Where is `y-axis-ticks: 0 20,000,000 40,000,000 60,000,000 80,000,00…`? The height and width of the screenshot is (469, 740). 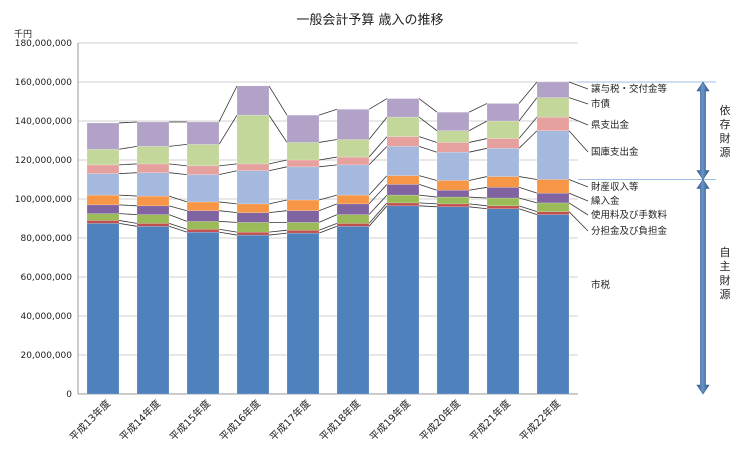
y-axis-ticks: 0 20,000,000 40,000,000 60,000,000 80,000,00… is located at coordinates (44, 219).